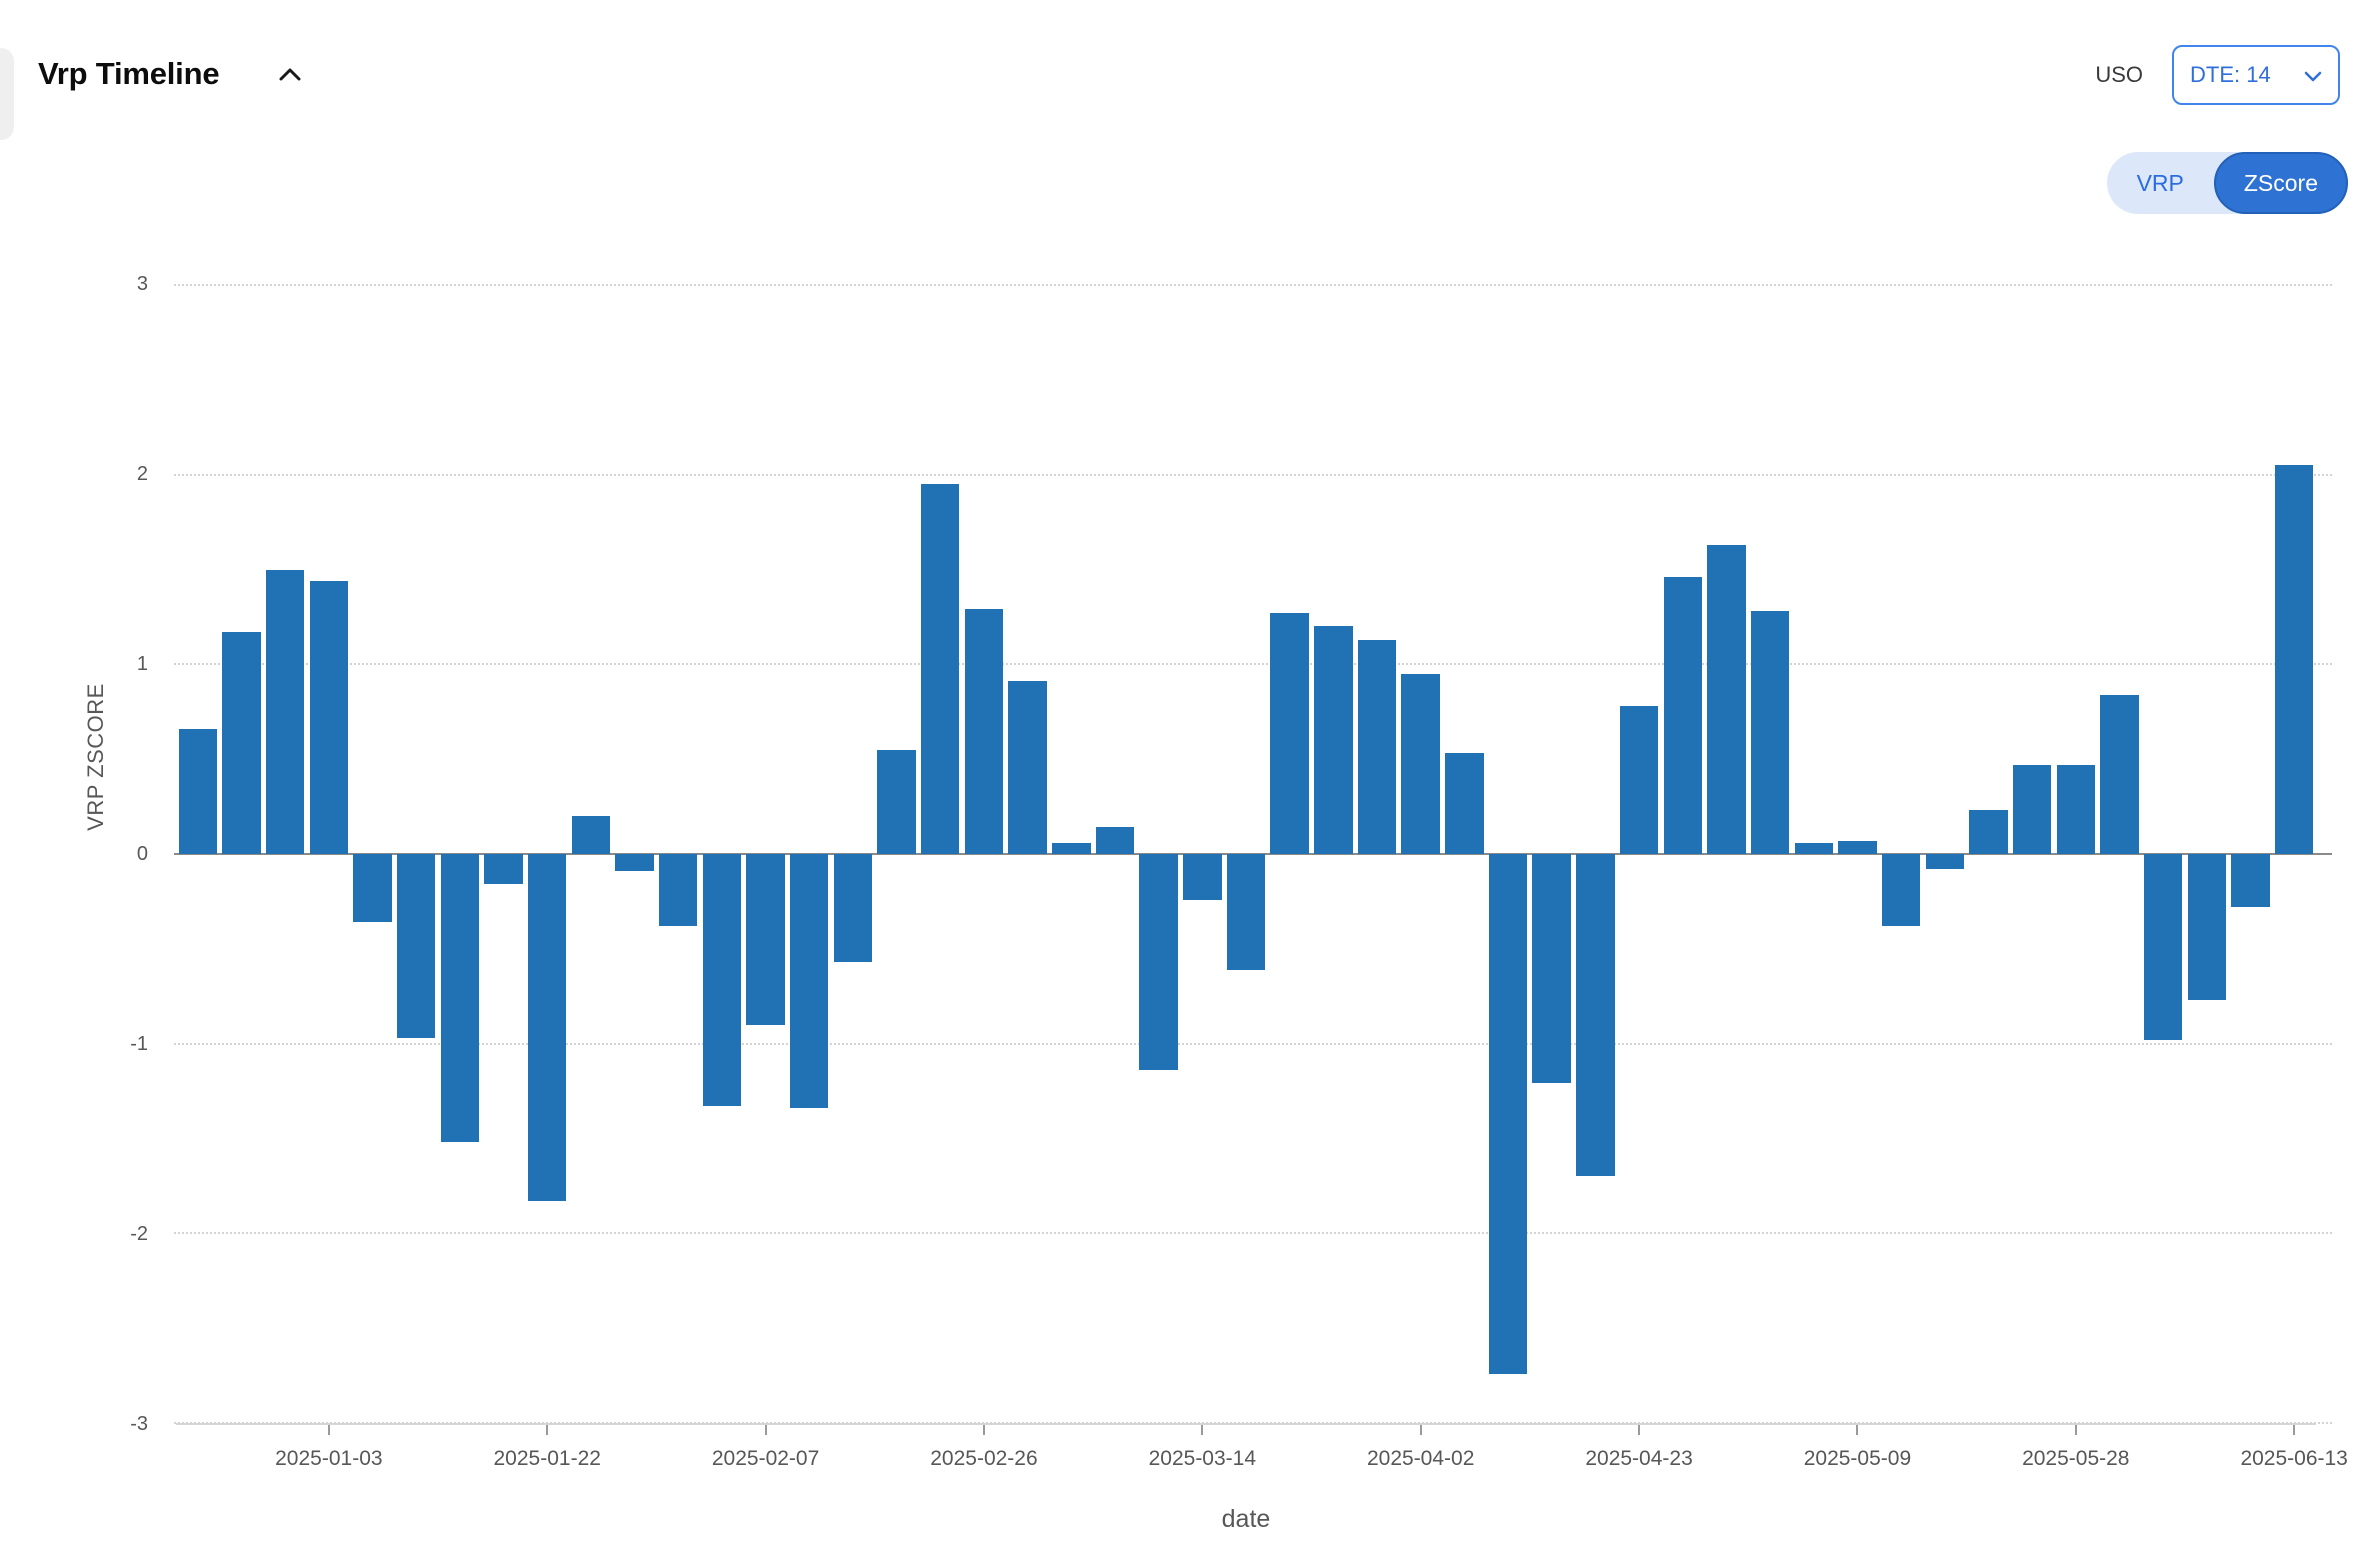 The image size is (2356, 1568). Describe the element at coordinates (547, 1458) in the screenshot. I see `x-tick-label: 2025-01-22` at that location.